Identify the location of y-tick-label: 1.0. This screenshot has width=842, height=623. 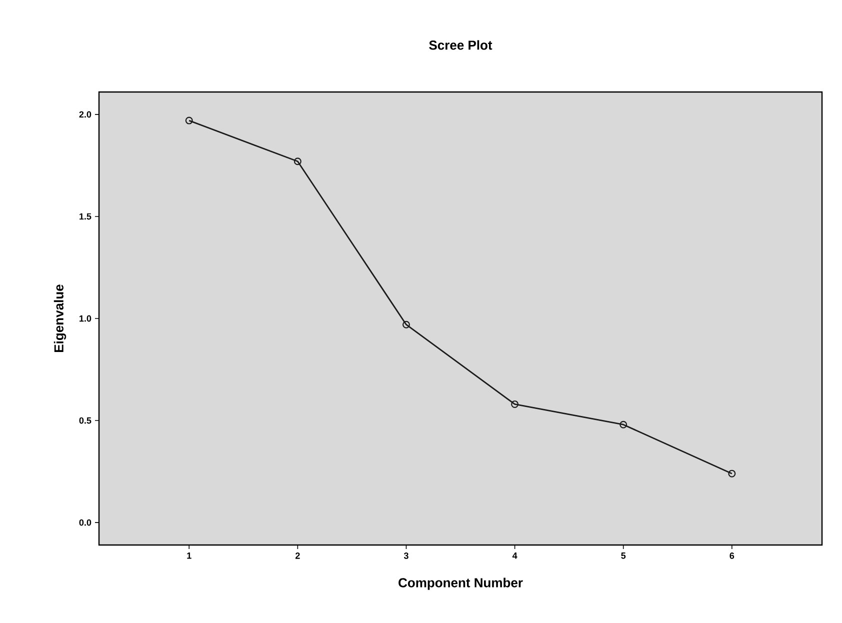
(86, 318).